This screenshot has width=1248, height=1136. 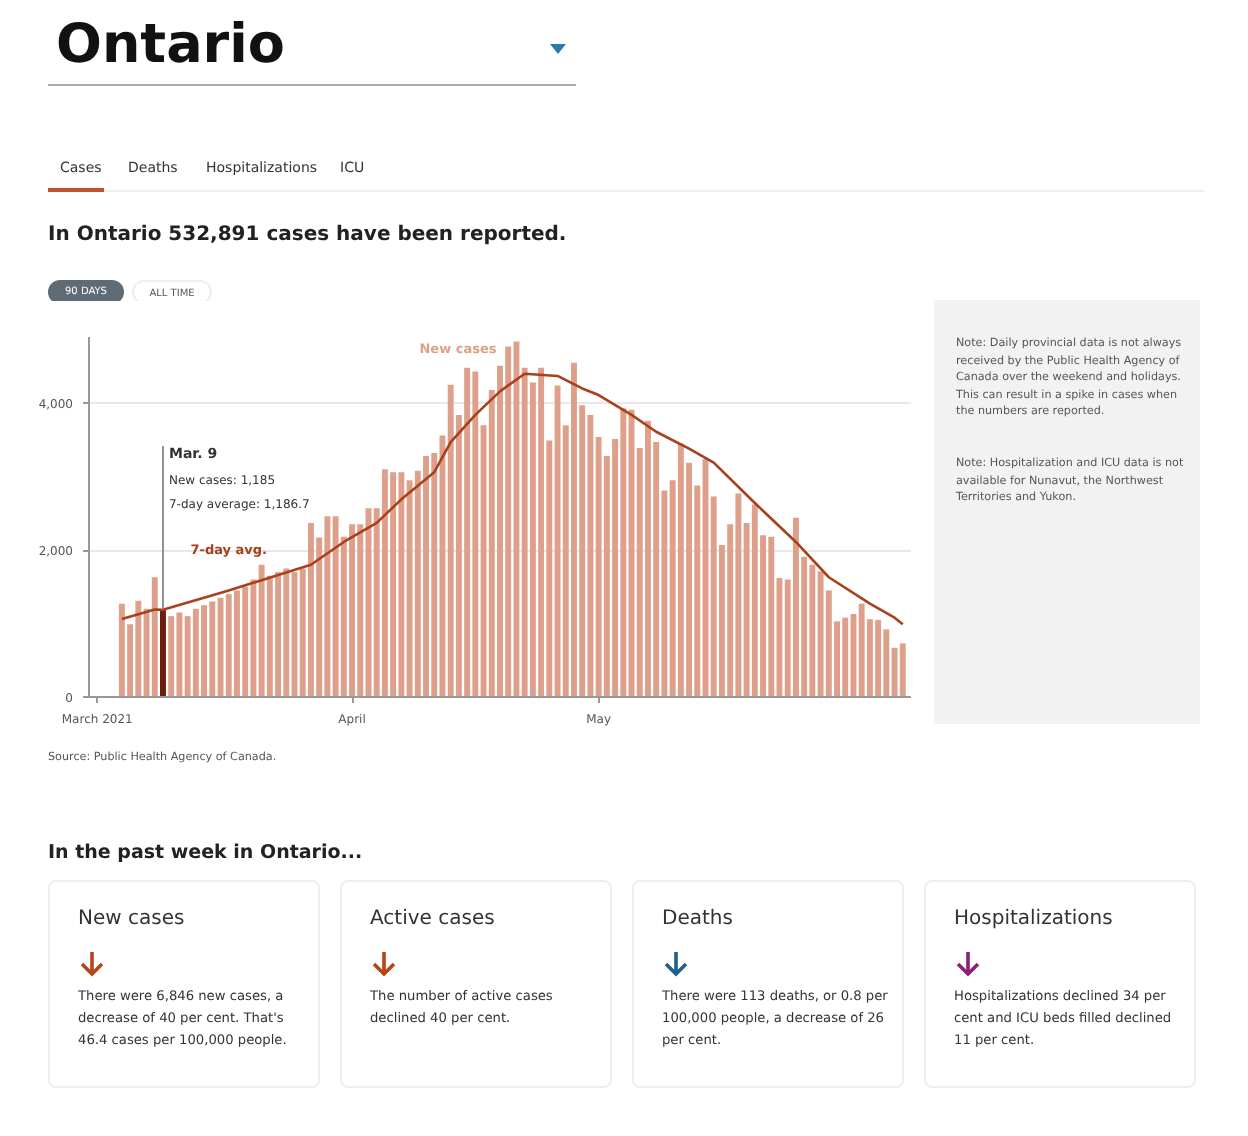 I want to click on text: Deaths, so click(x=697, y=920).